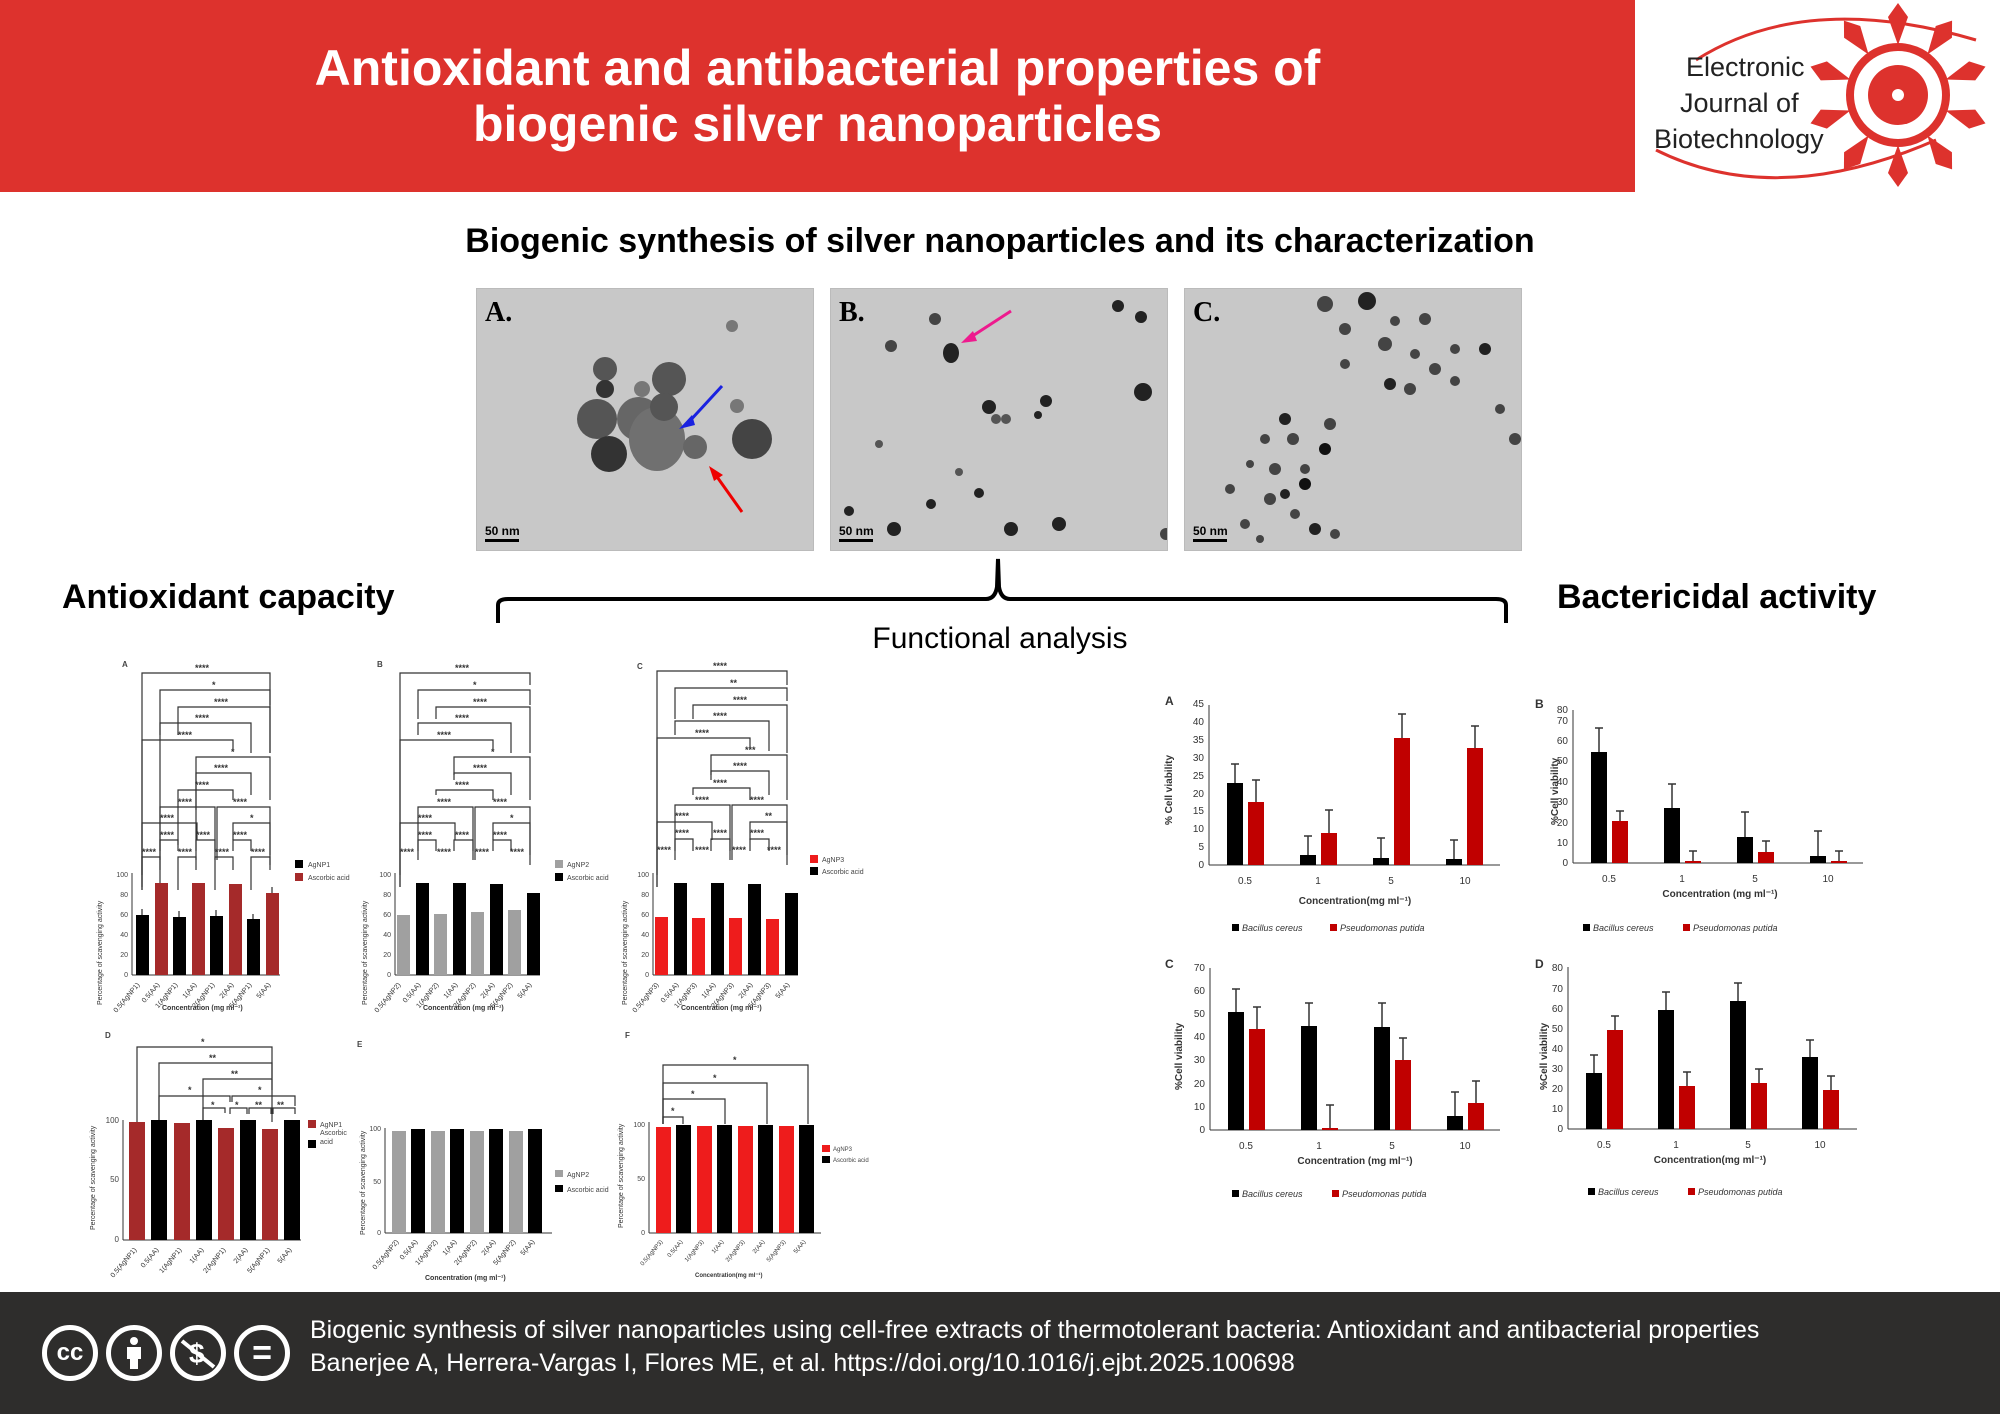 This screenshot has height=1414, width=2000. I want to click on svg-text: 1(AgNP3), so click(695, 1251).